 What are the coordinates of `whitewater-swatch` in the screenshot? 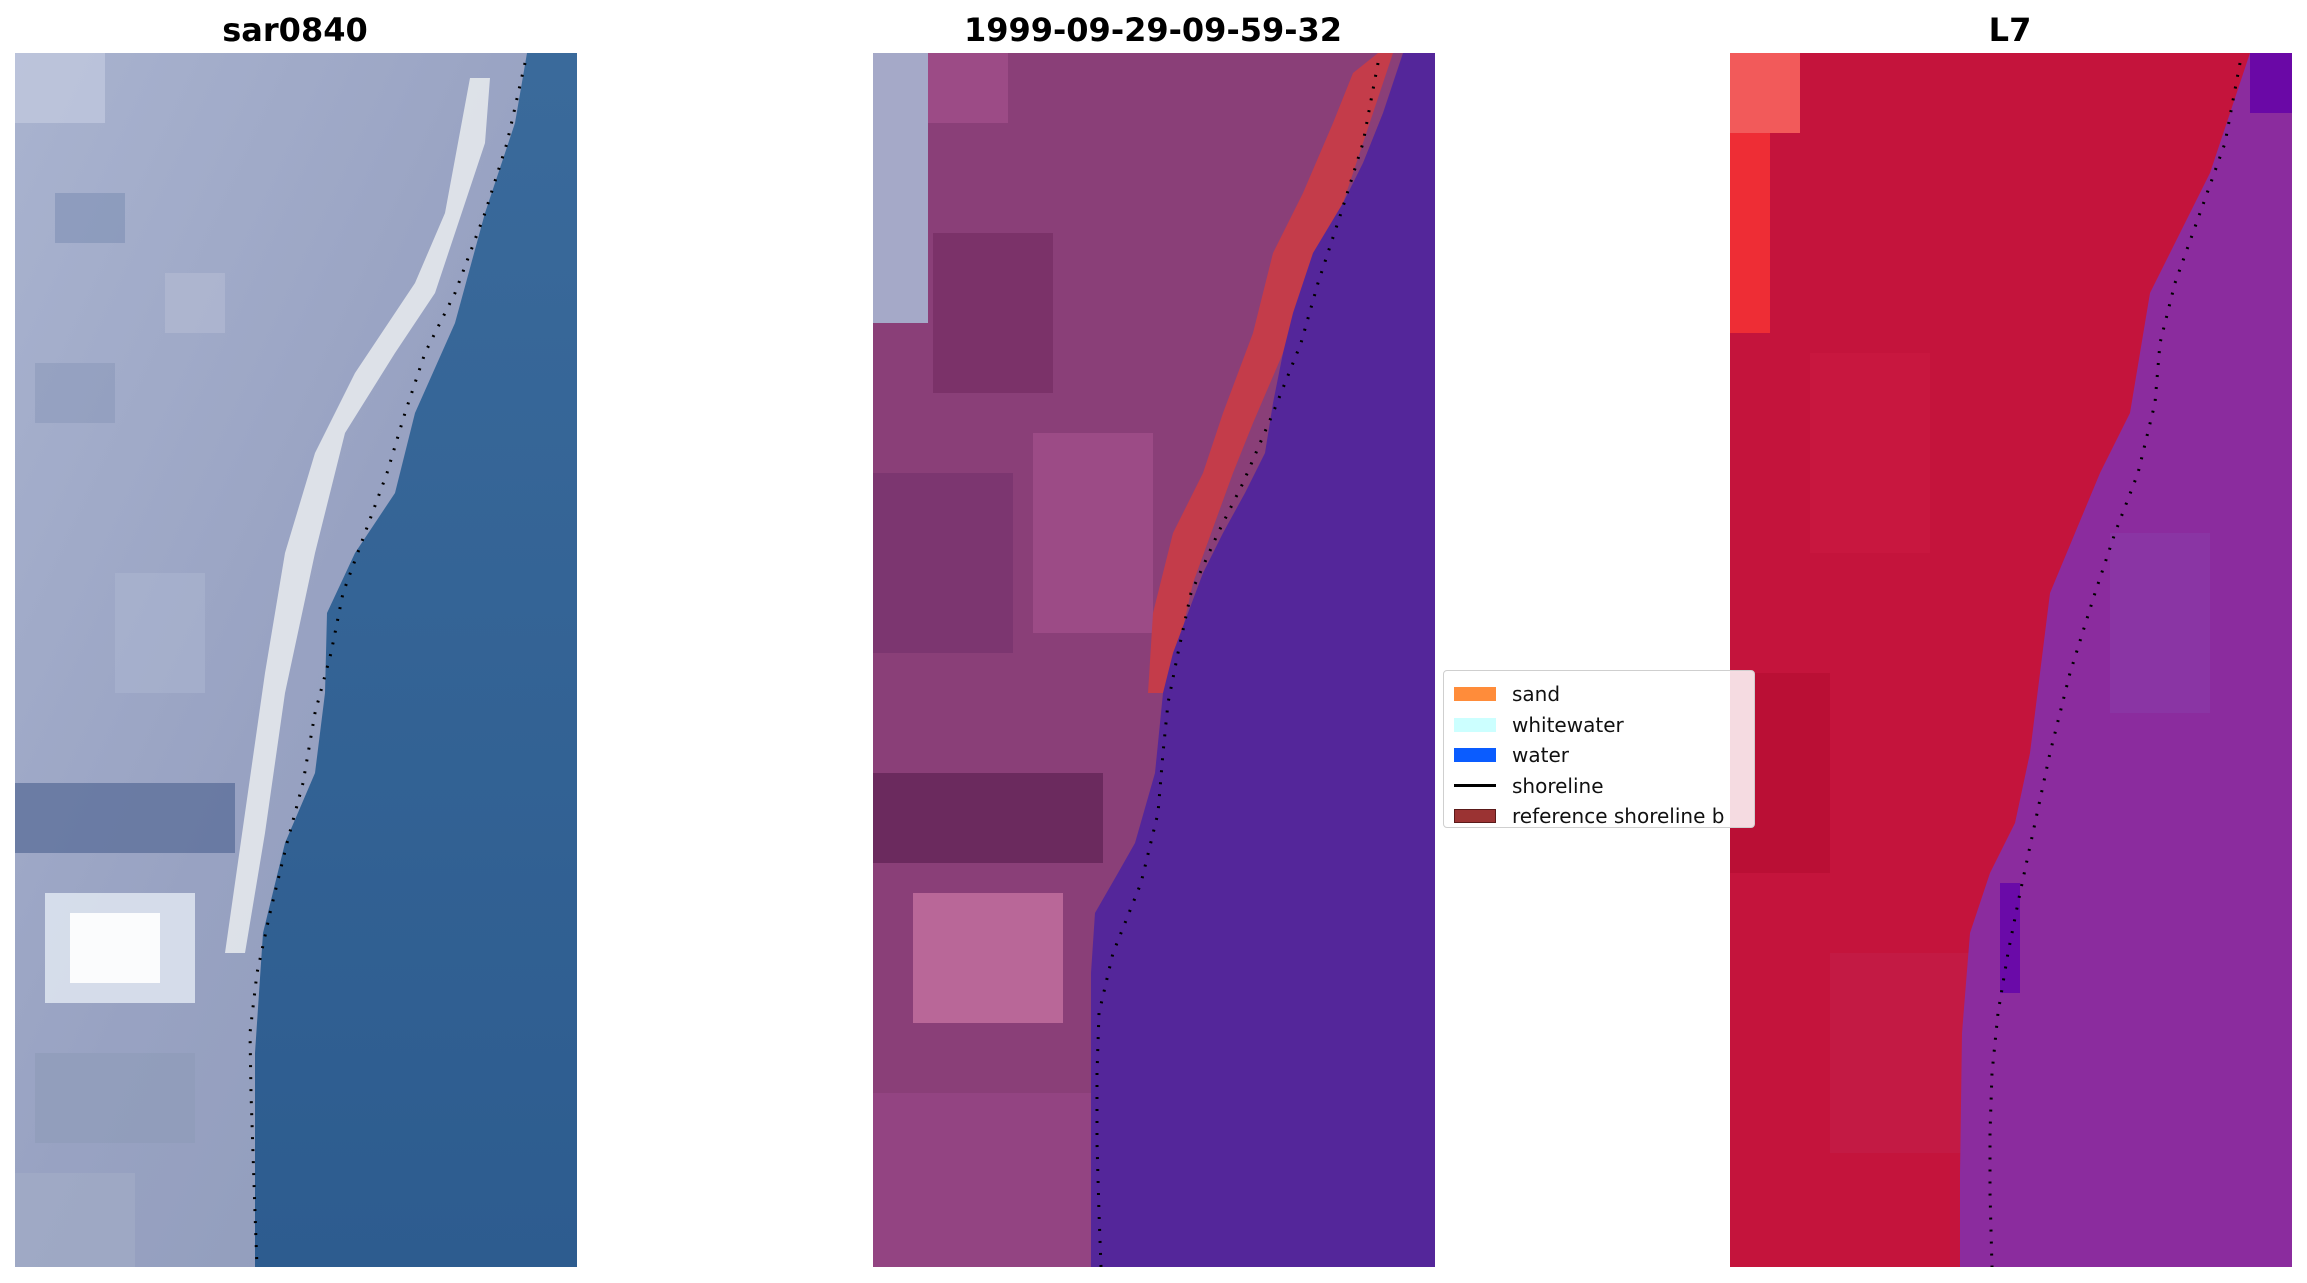 It's located at (1475, 724).